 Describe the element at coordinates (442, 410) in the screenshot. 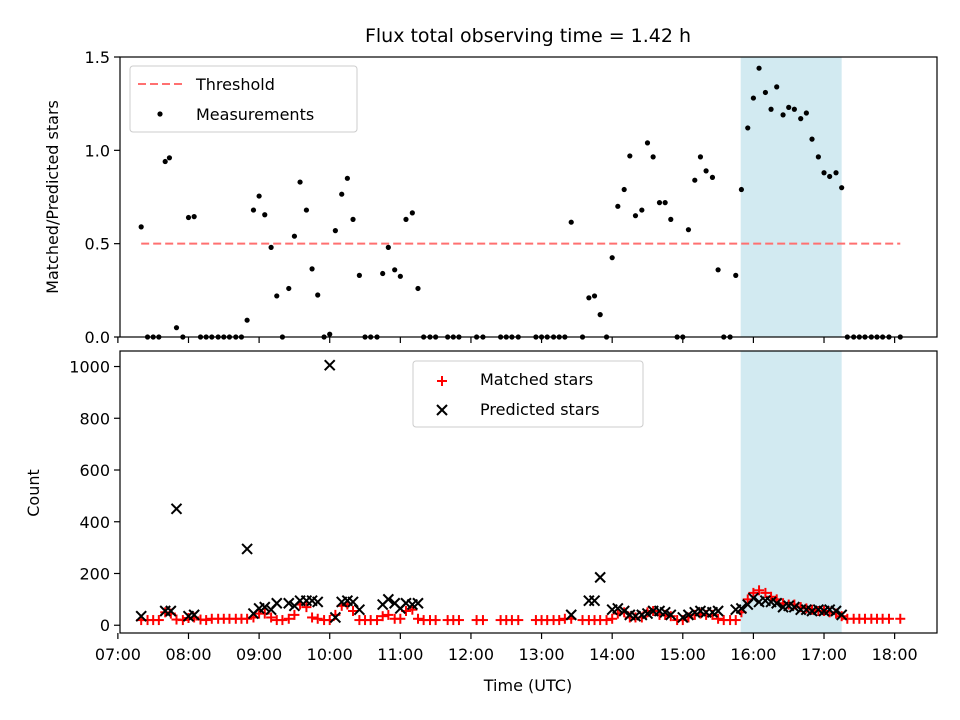

I see `legend-predicted-swatch` at that location.